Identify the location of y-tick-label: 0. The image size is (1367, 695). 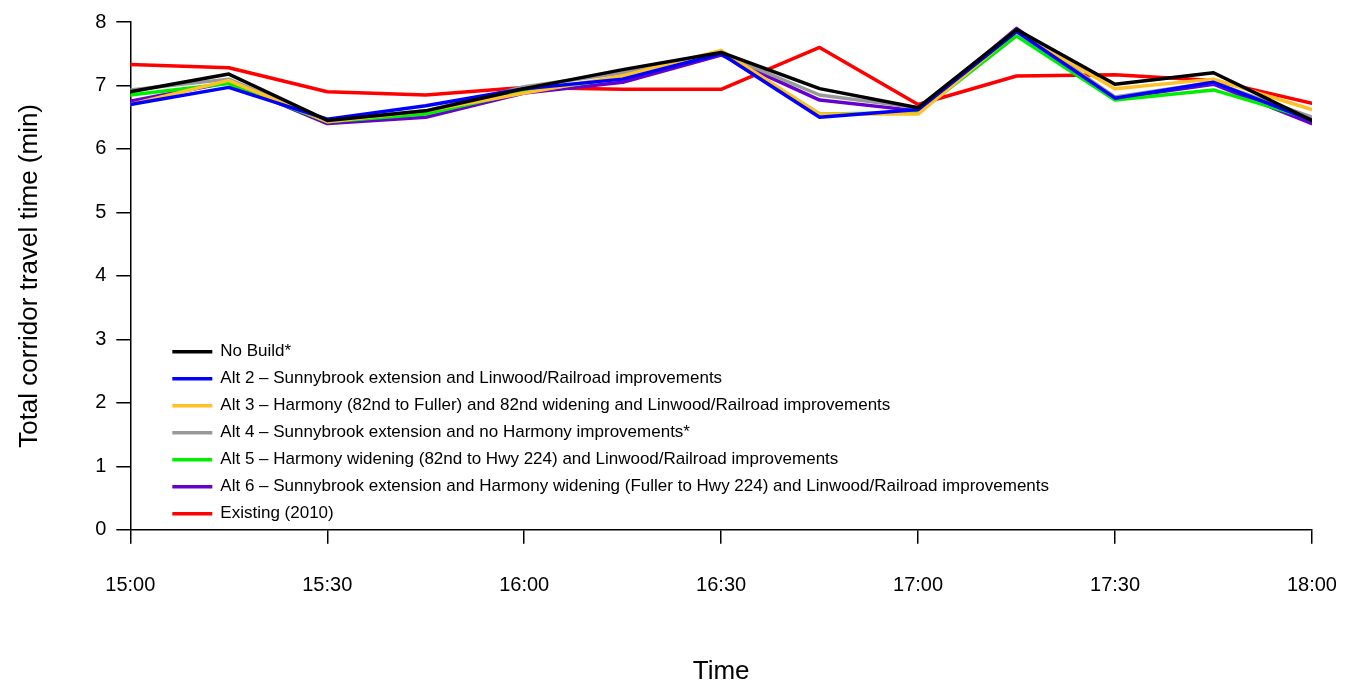
(101, 528).